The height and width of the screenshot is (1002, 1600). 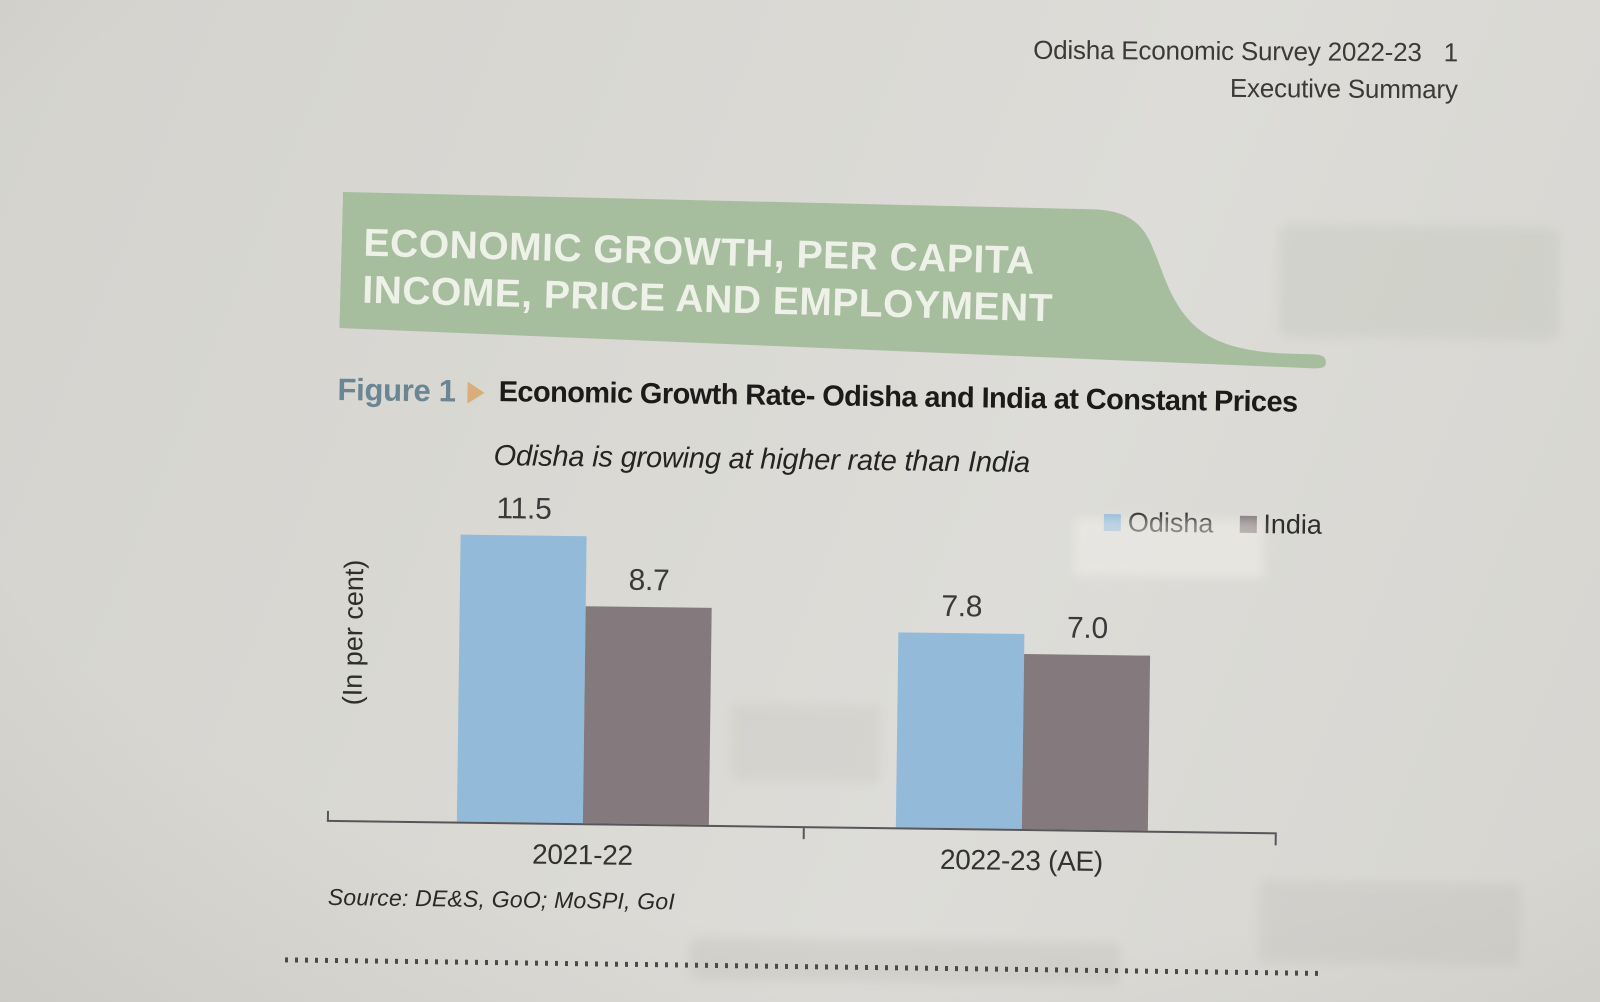 I want to click on category-label: 2022-23 (AE), so click(x=1021, y=860).